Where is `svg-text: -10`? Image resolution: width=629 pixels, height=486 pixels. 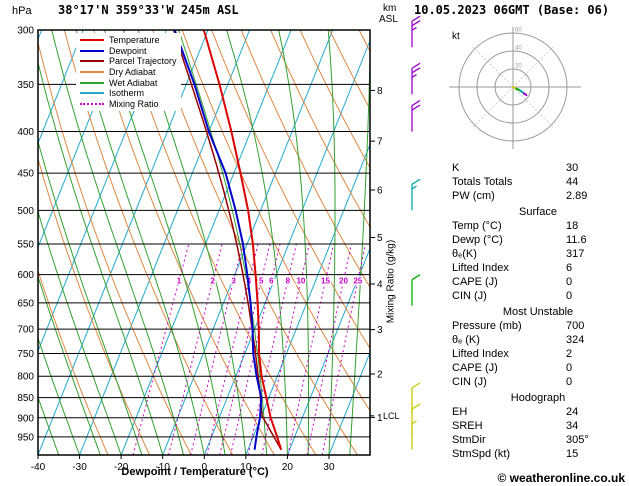 svg-text: -10 is located at coordinates (162, 467).